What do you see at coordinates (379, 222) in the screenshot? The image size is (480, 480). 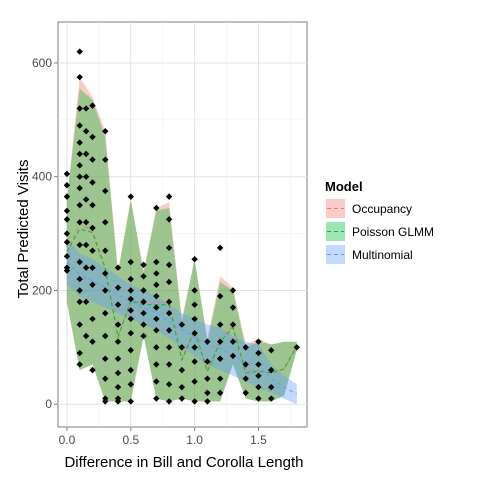 I see `legend: Model Occupancy Poisson GLMM Multinomial` at bounding box center [379, 222].